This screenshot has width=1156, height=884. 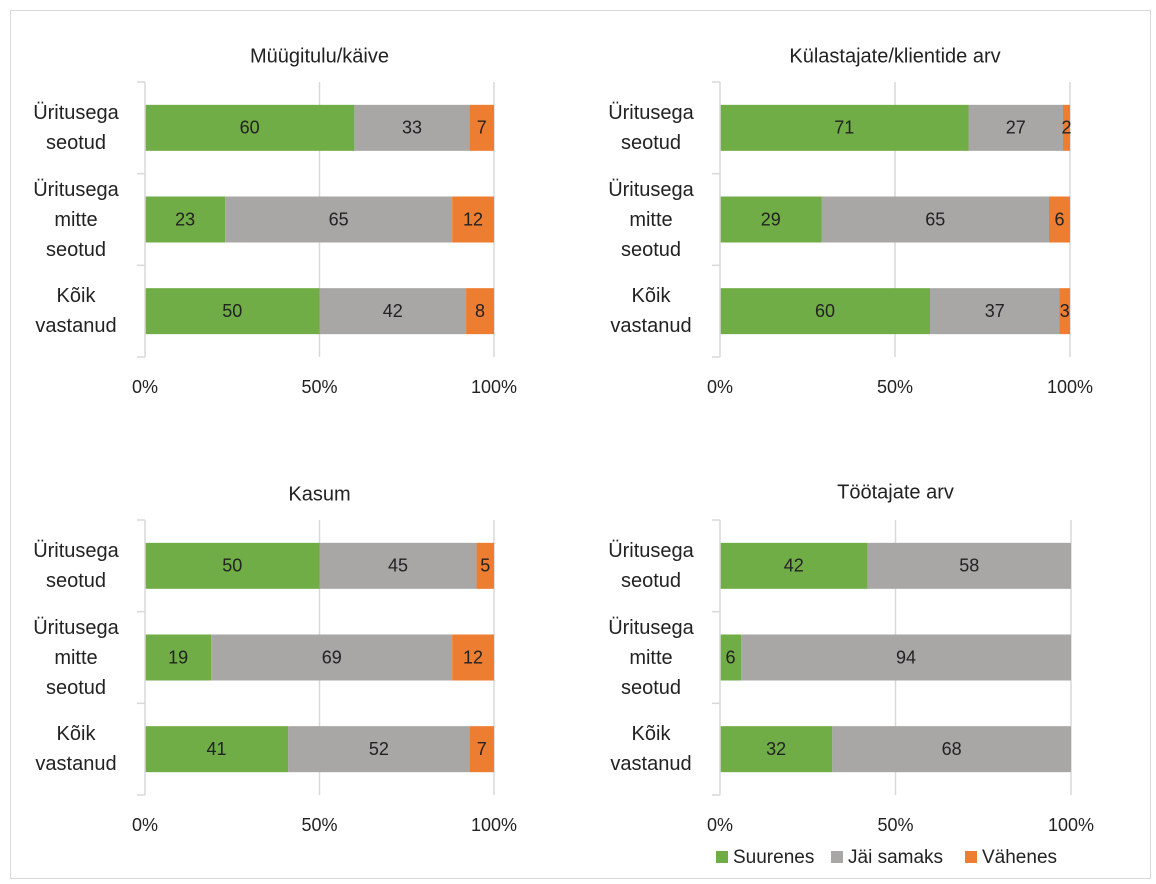 I want to click on data-label: 58, so click(x=969, y=566).